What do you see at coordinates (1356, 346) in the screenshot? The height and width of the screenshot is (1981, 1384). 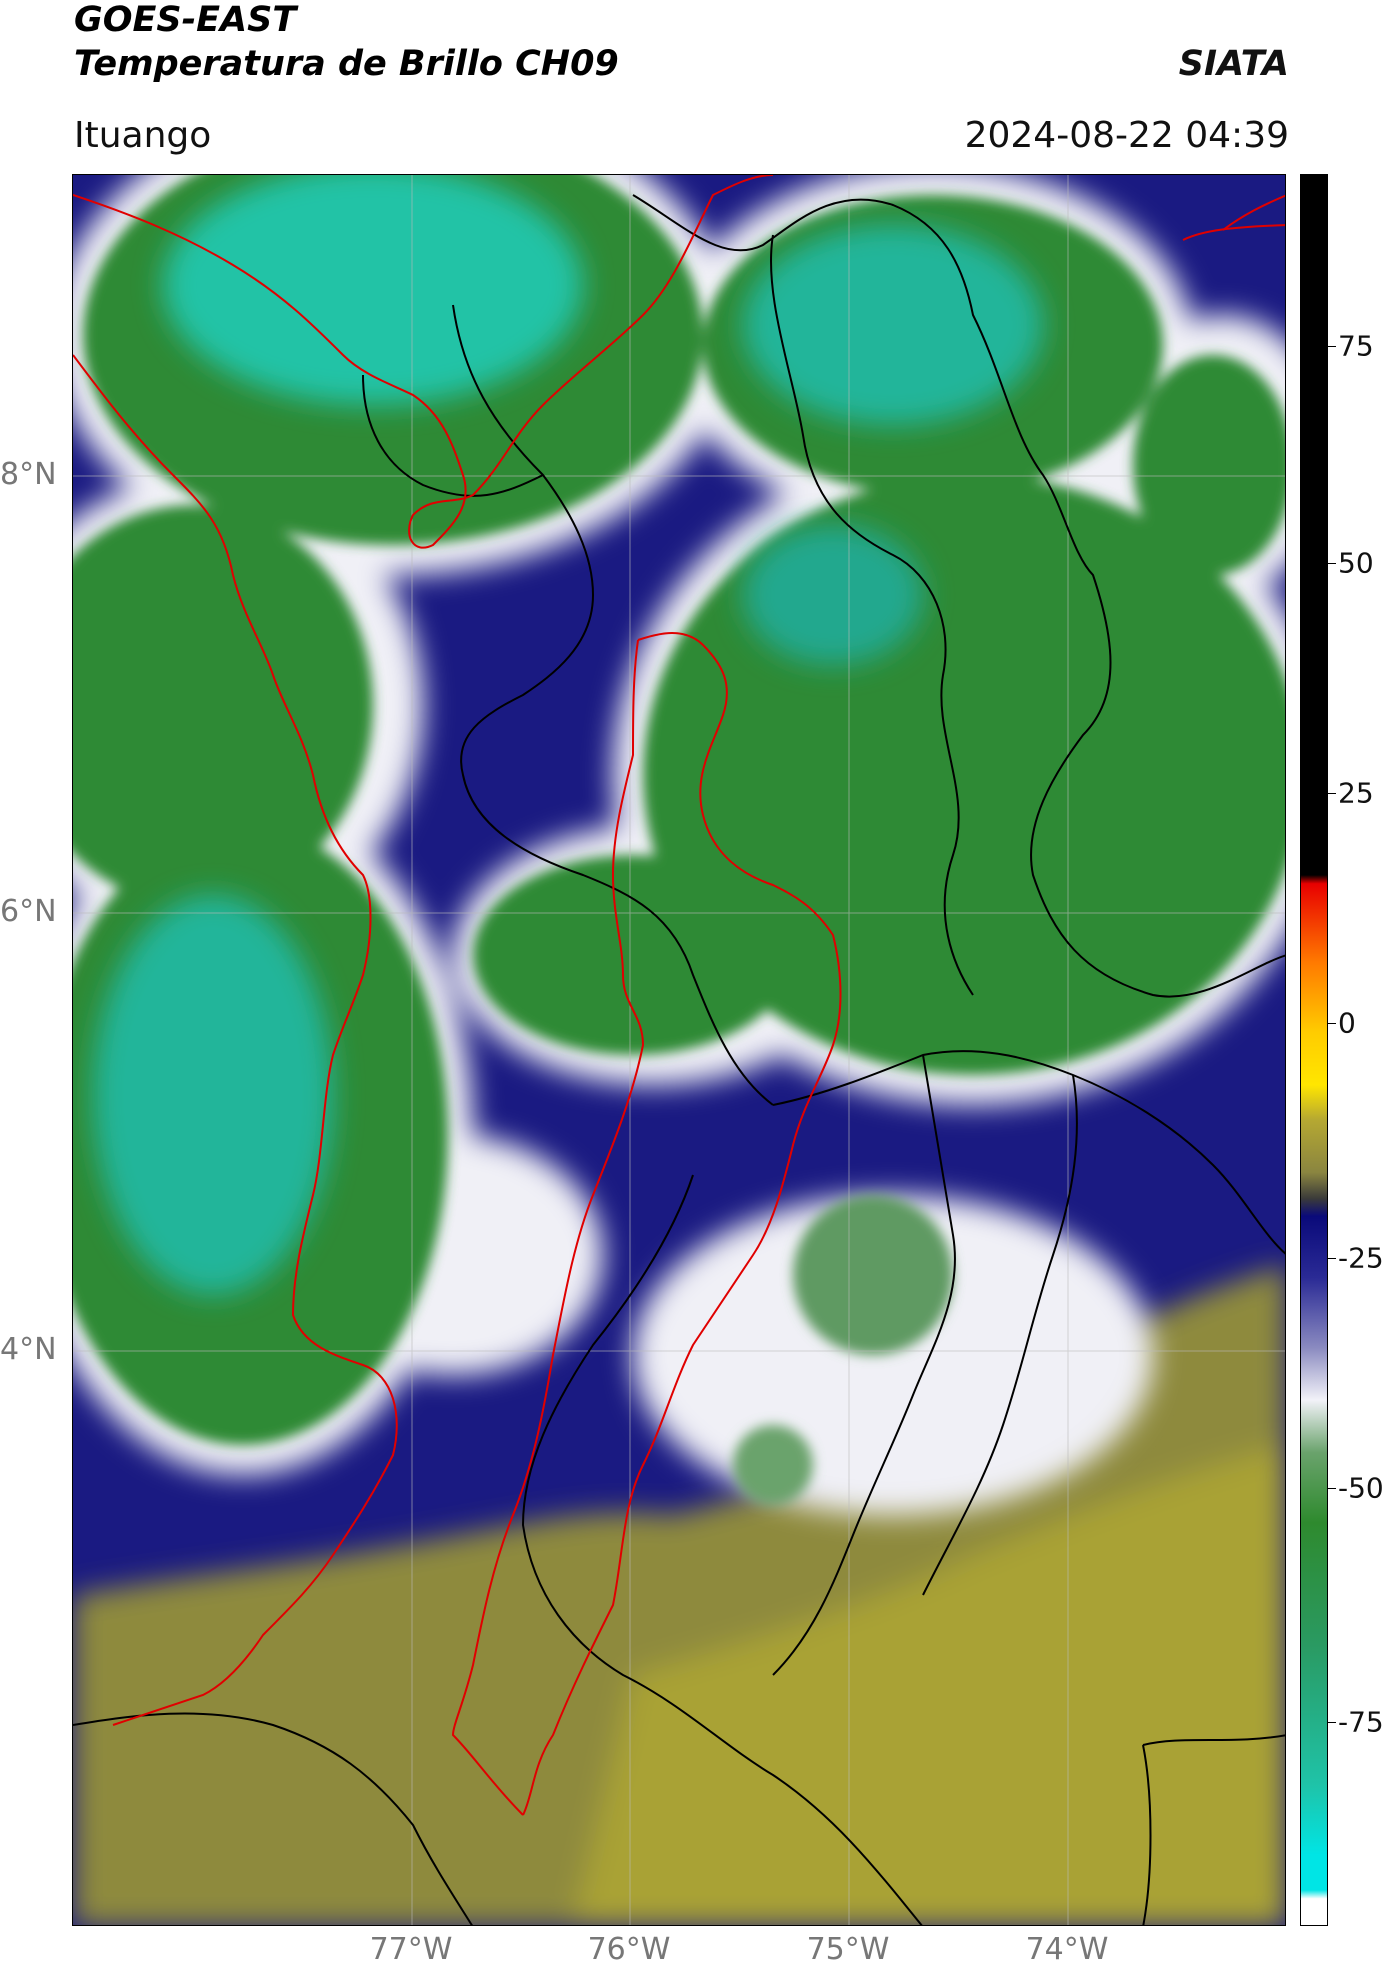 I see `colorbar-label-75: 75` at bounding box center [1356, 346].